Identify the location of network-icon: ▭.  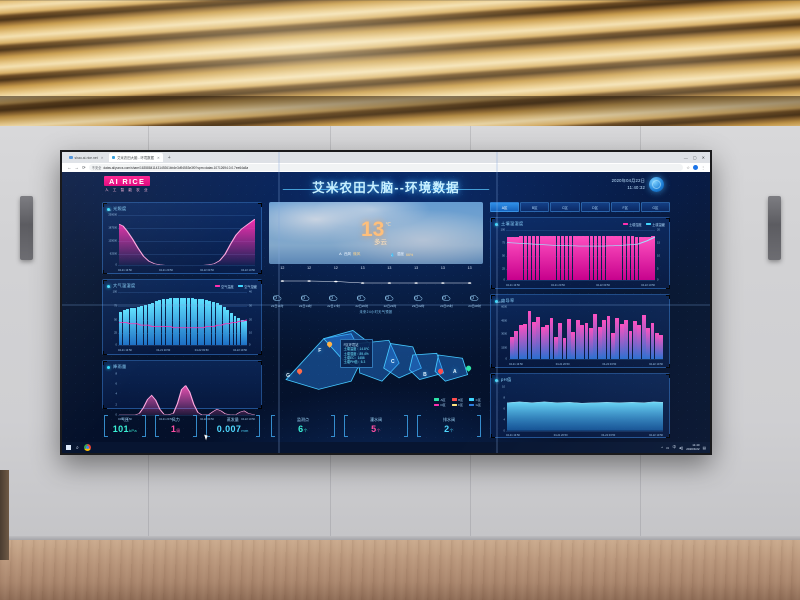
(668, 447).